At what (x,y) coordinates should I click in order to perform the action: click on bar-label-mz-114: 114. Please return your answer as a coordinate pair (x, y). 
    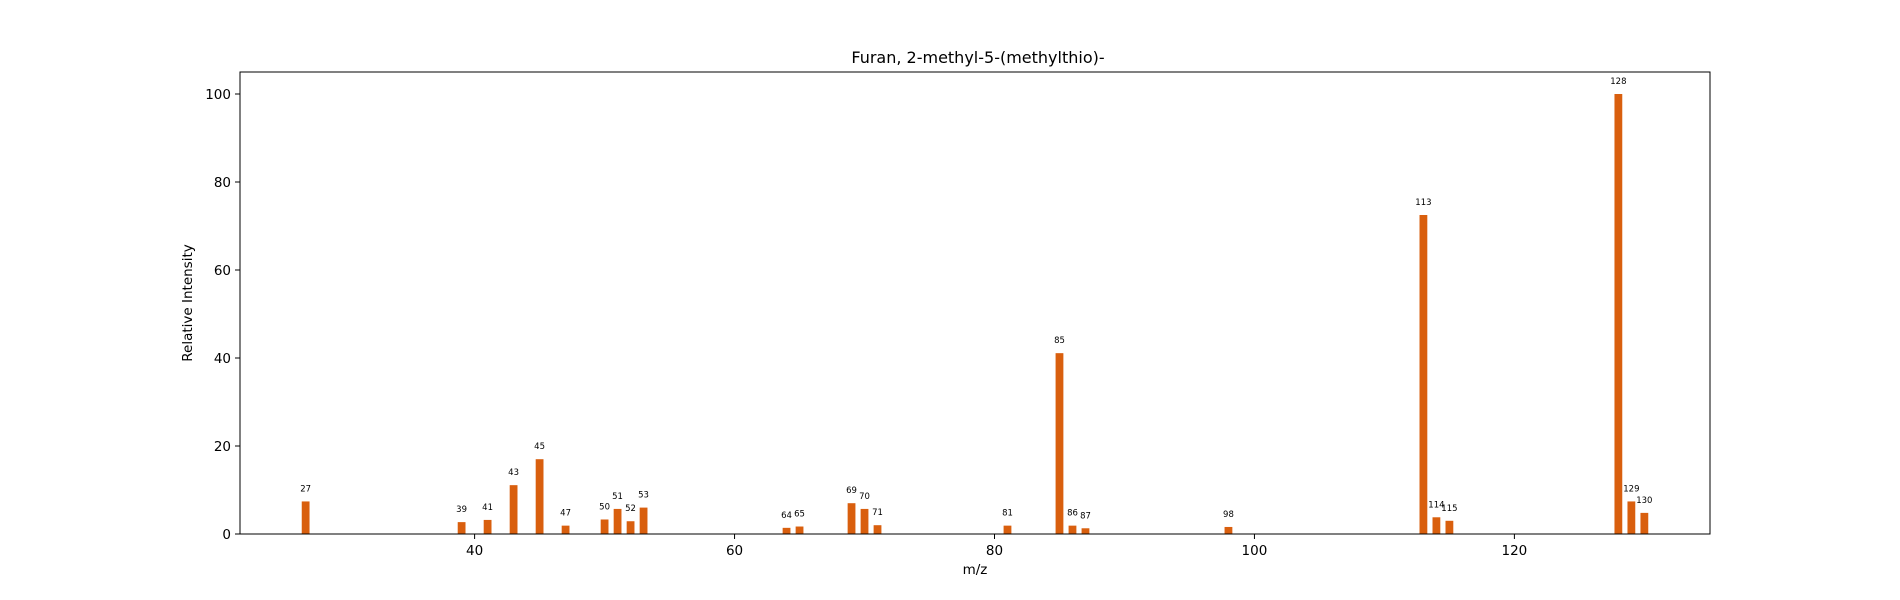
    Looking at the image, I should click on (1436, 505).